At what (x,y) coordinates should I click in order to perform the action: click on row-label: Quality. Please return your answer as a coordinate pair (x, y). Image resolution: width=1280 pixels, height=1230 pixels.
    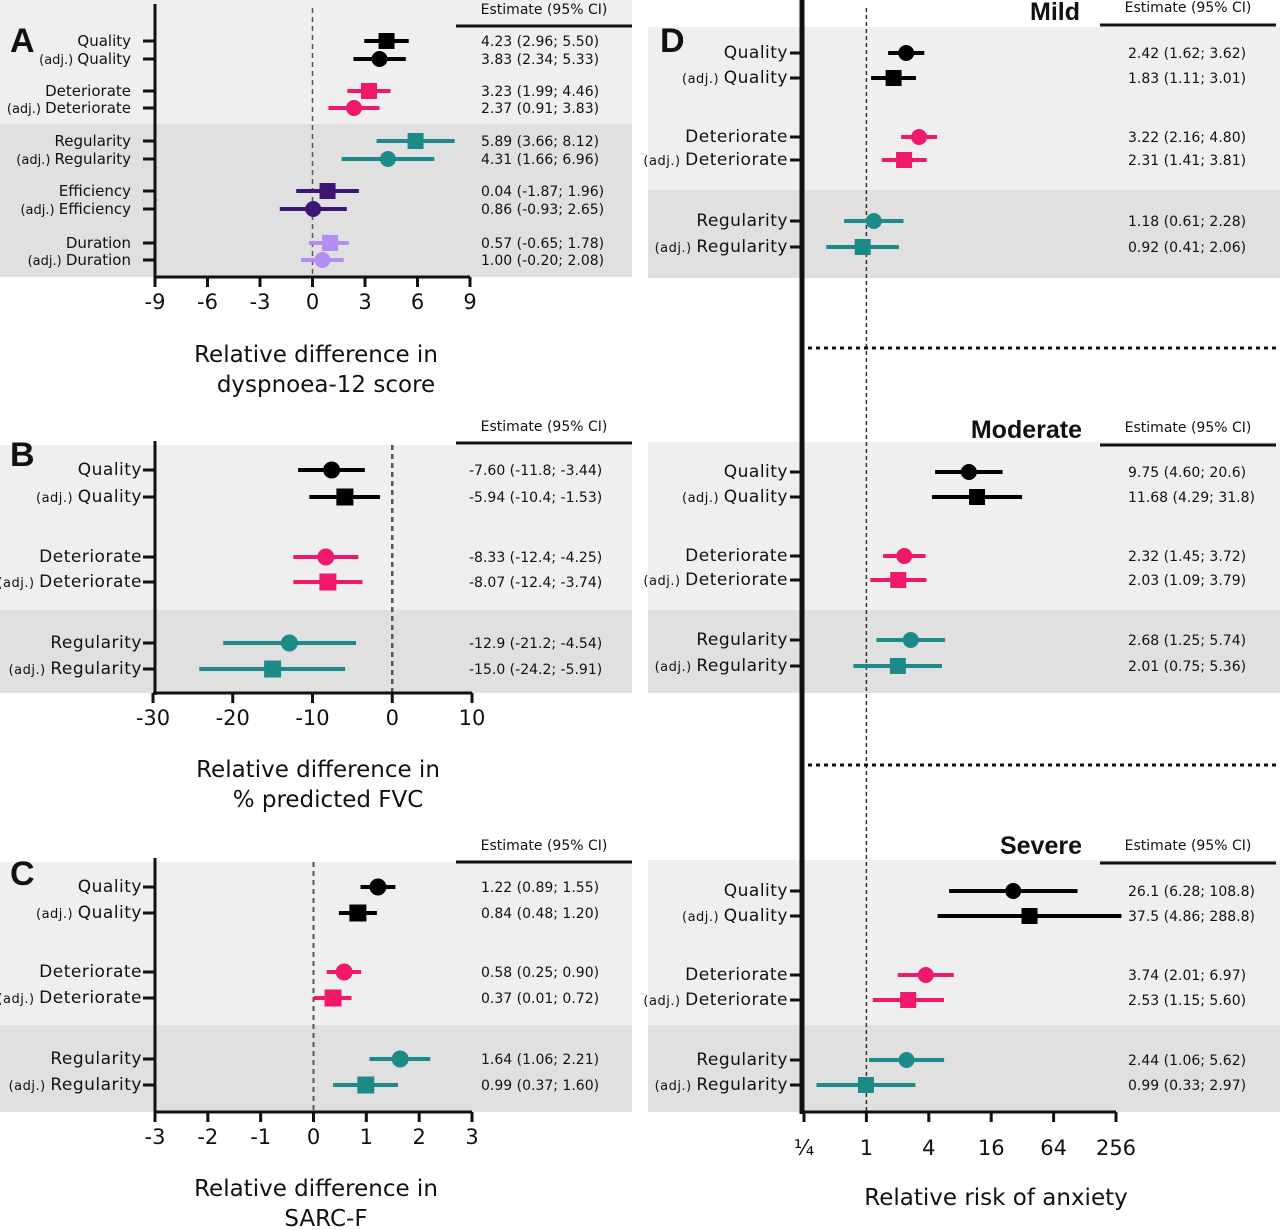
    Looking at the image, I should click on (756, 53).